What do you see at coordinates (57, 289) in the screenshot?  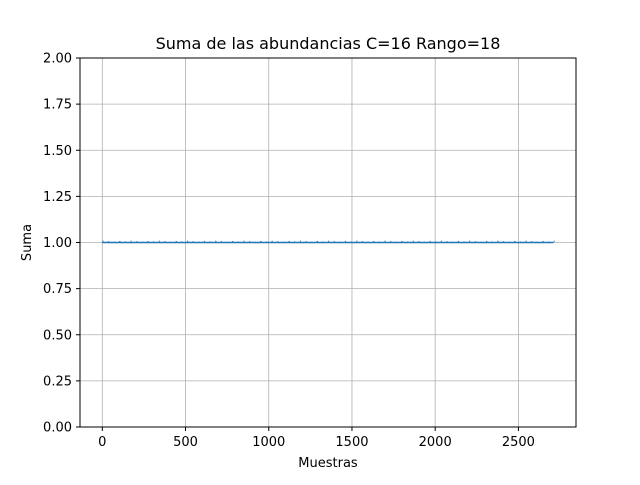 I see `y-tick-label: 0.75` at bounding box center [57, 289].